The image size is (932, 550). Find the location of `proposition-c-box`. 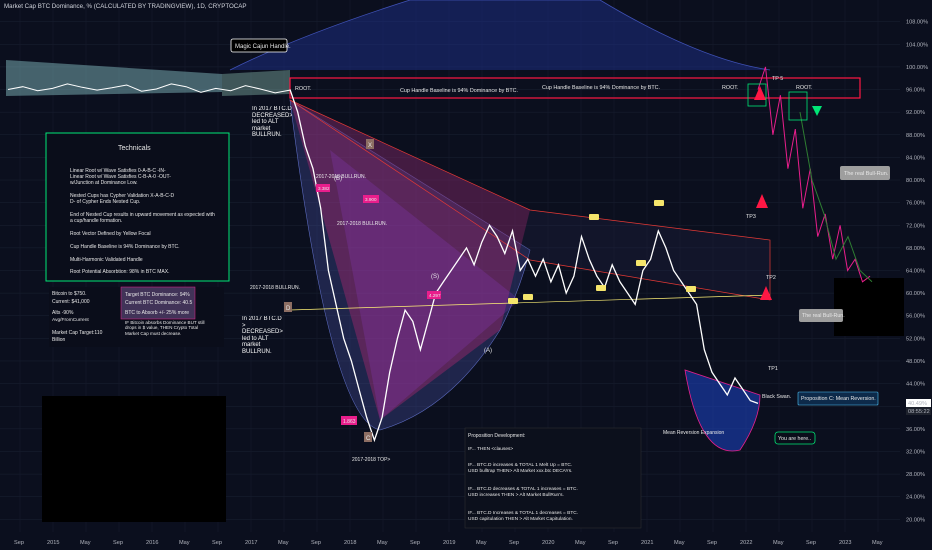

proposition-c-box is located at coordinates (838, 398).